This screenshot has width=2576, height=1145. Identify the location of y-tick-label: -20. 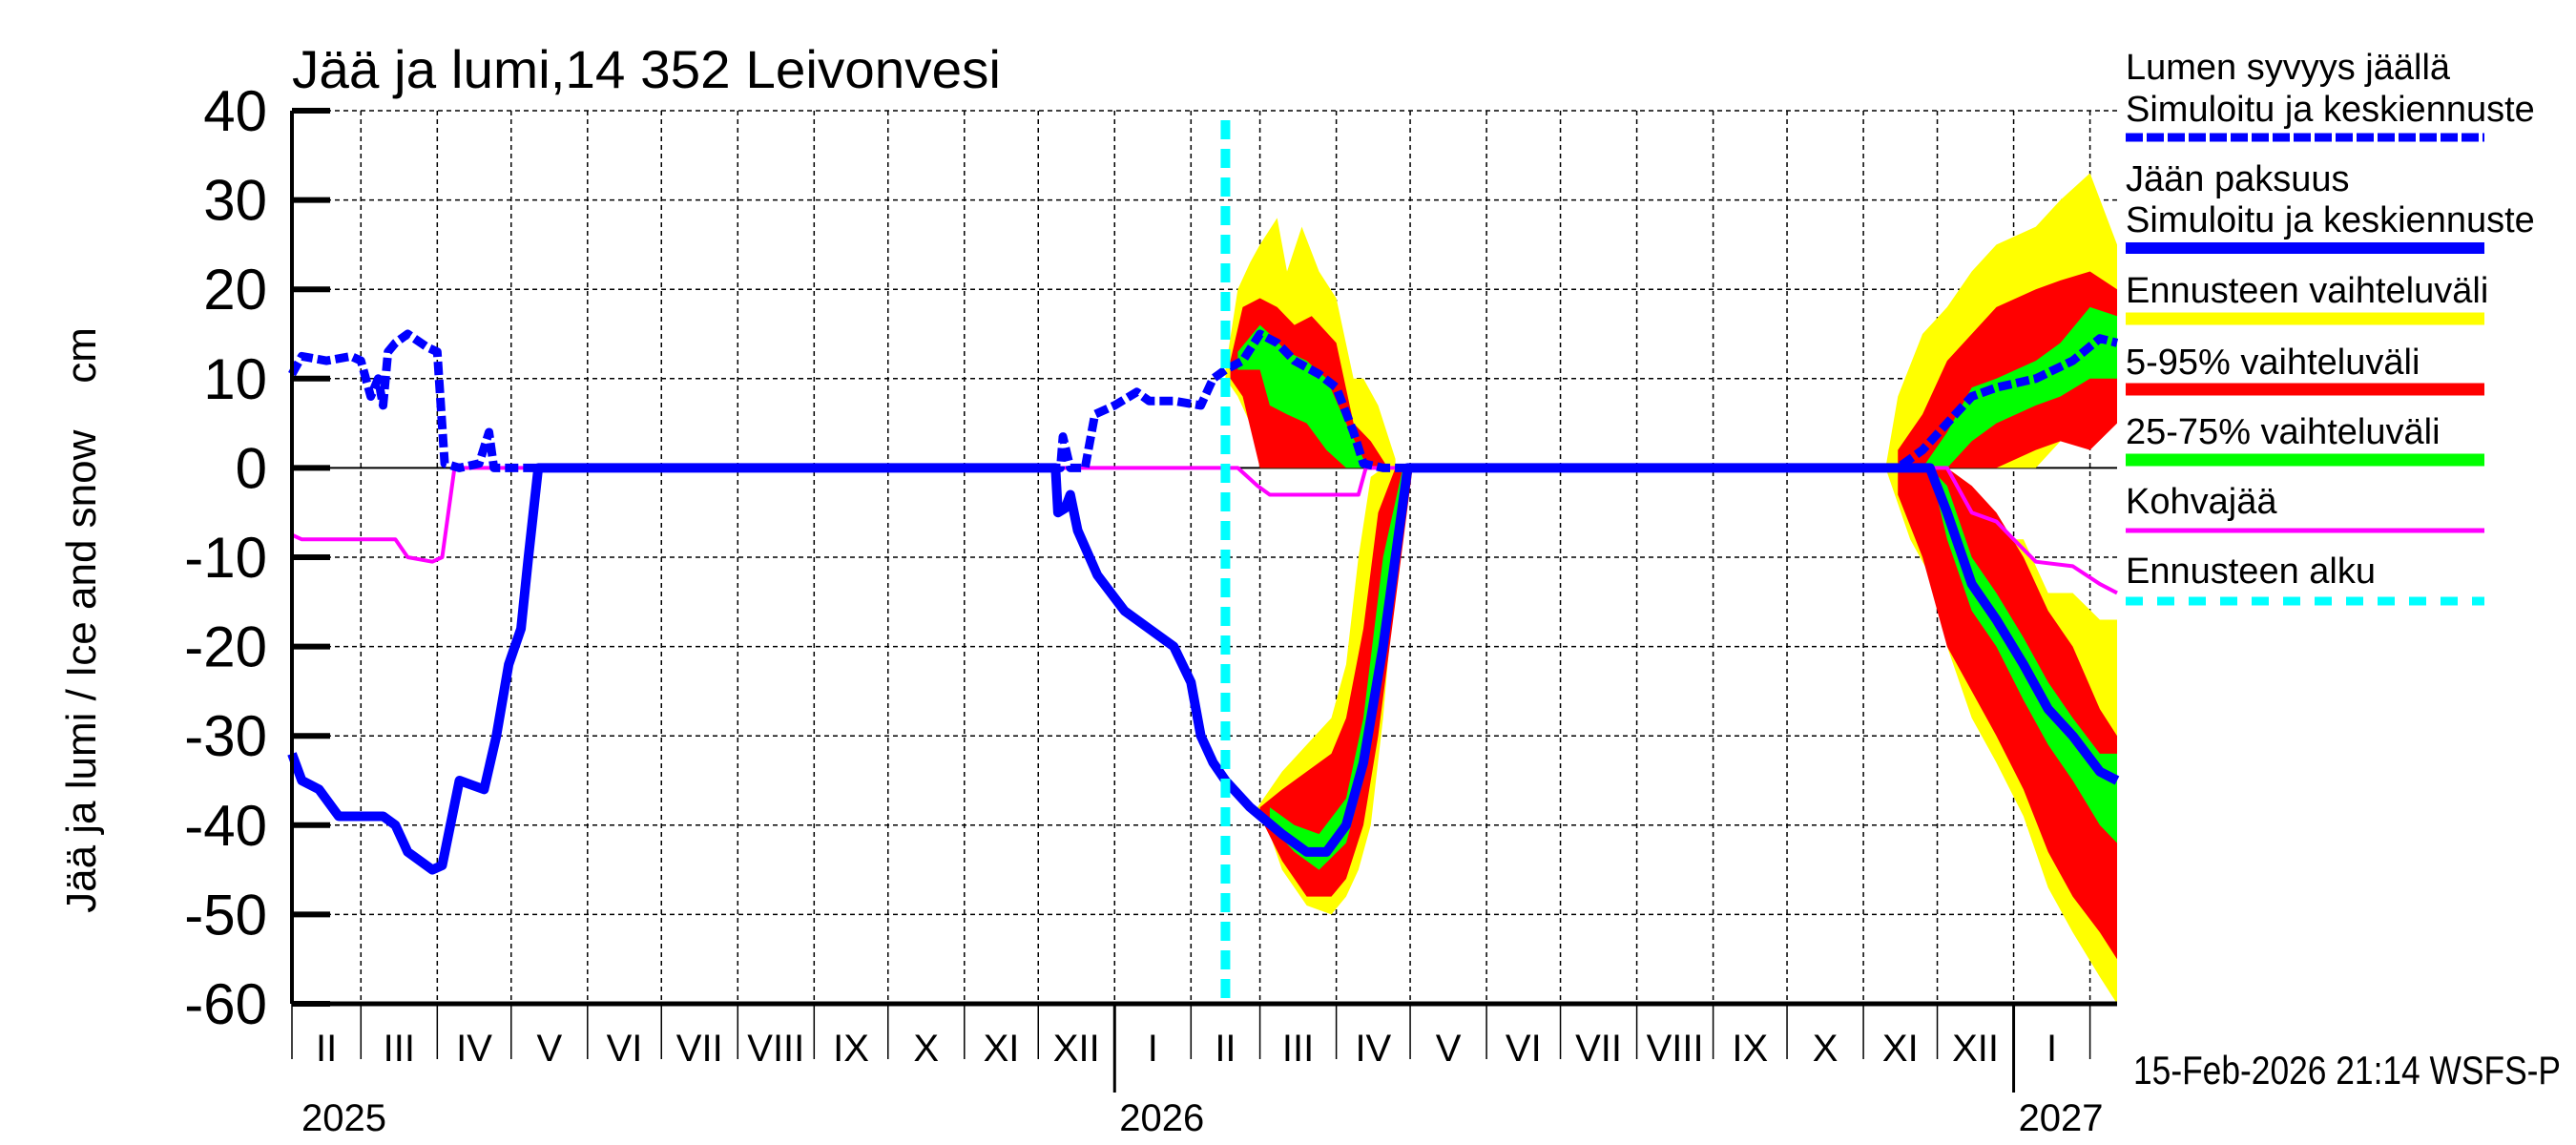
(225, 647).